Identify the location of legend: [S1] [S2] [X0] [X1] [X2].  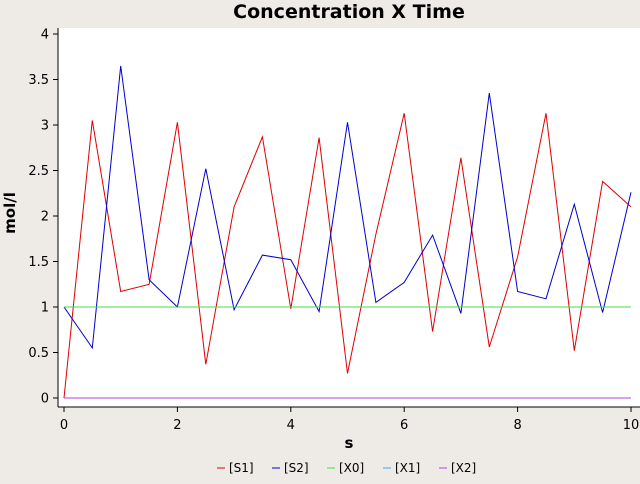
(346, 468).